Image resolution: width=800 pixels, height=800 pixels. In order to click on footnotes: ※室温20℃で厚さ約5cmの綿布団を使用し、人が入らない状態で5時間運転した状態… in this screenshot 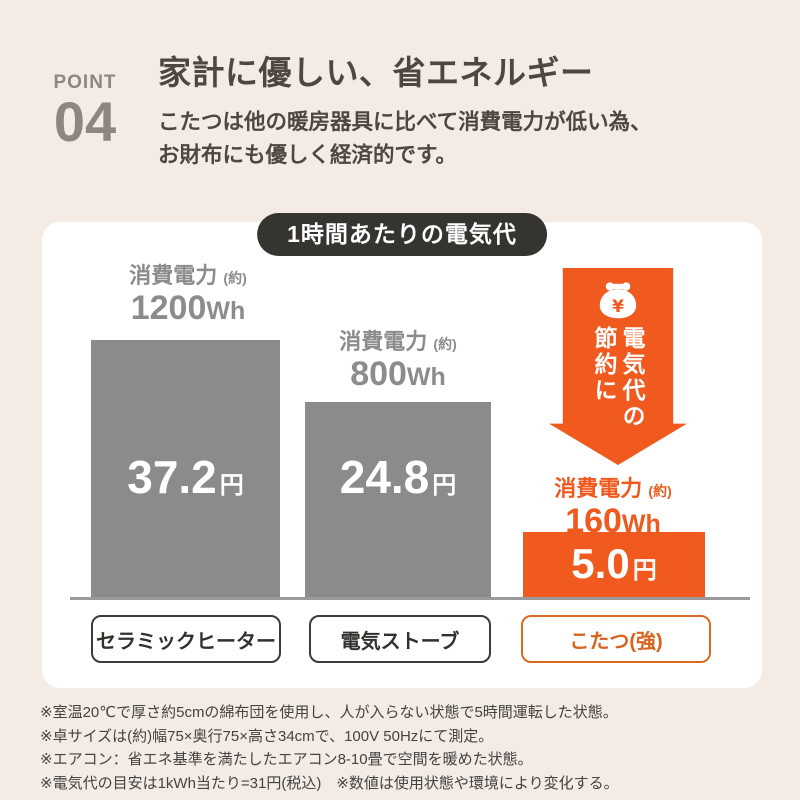, I will do `click(412, 748)`.